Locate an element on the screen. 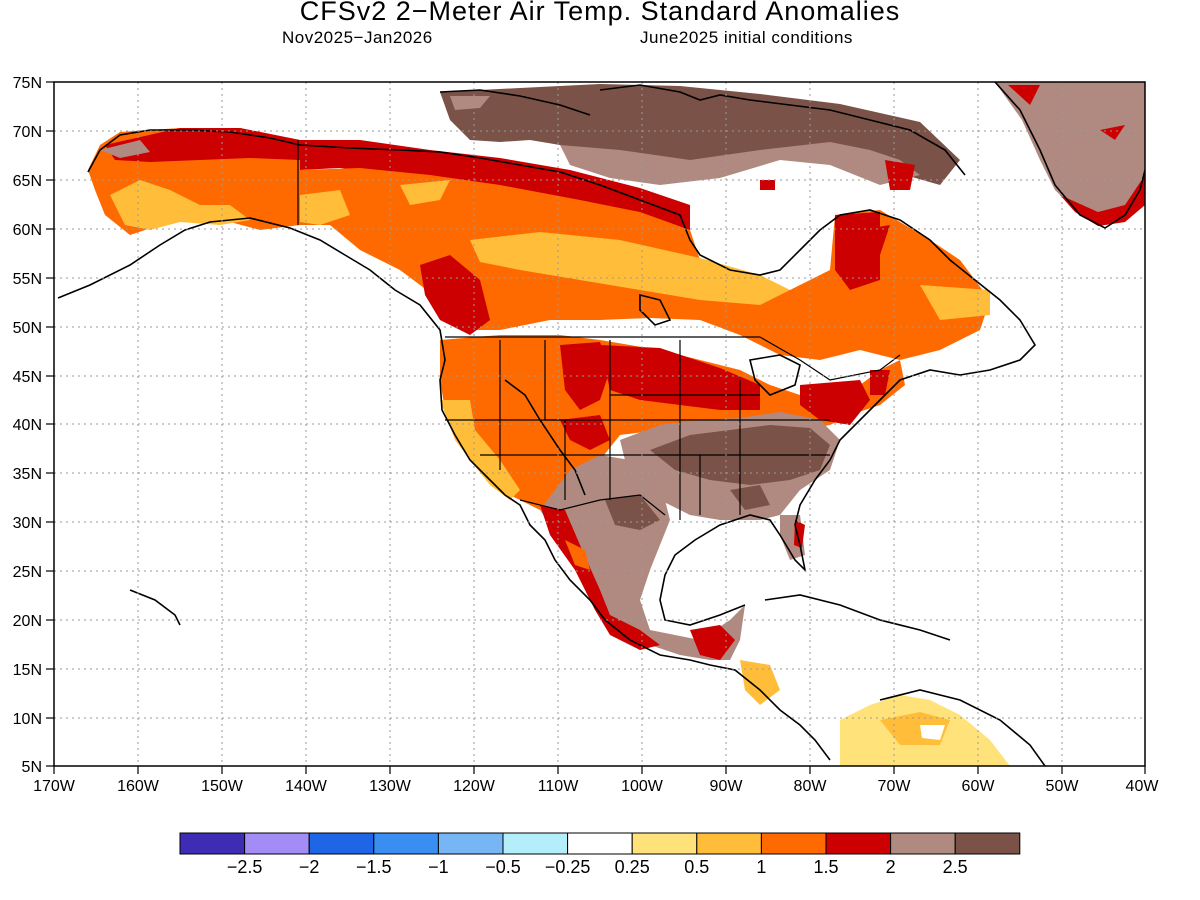 The width and height of the screenshot is (1200, 900). lat-label: 75N is located at coordinates (27, 83).